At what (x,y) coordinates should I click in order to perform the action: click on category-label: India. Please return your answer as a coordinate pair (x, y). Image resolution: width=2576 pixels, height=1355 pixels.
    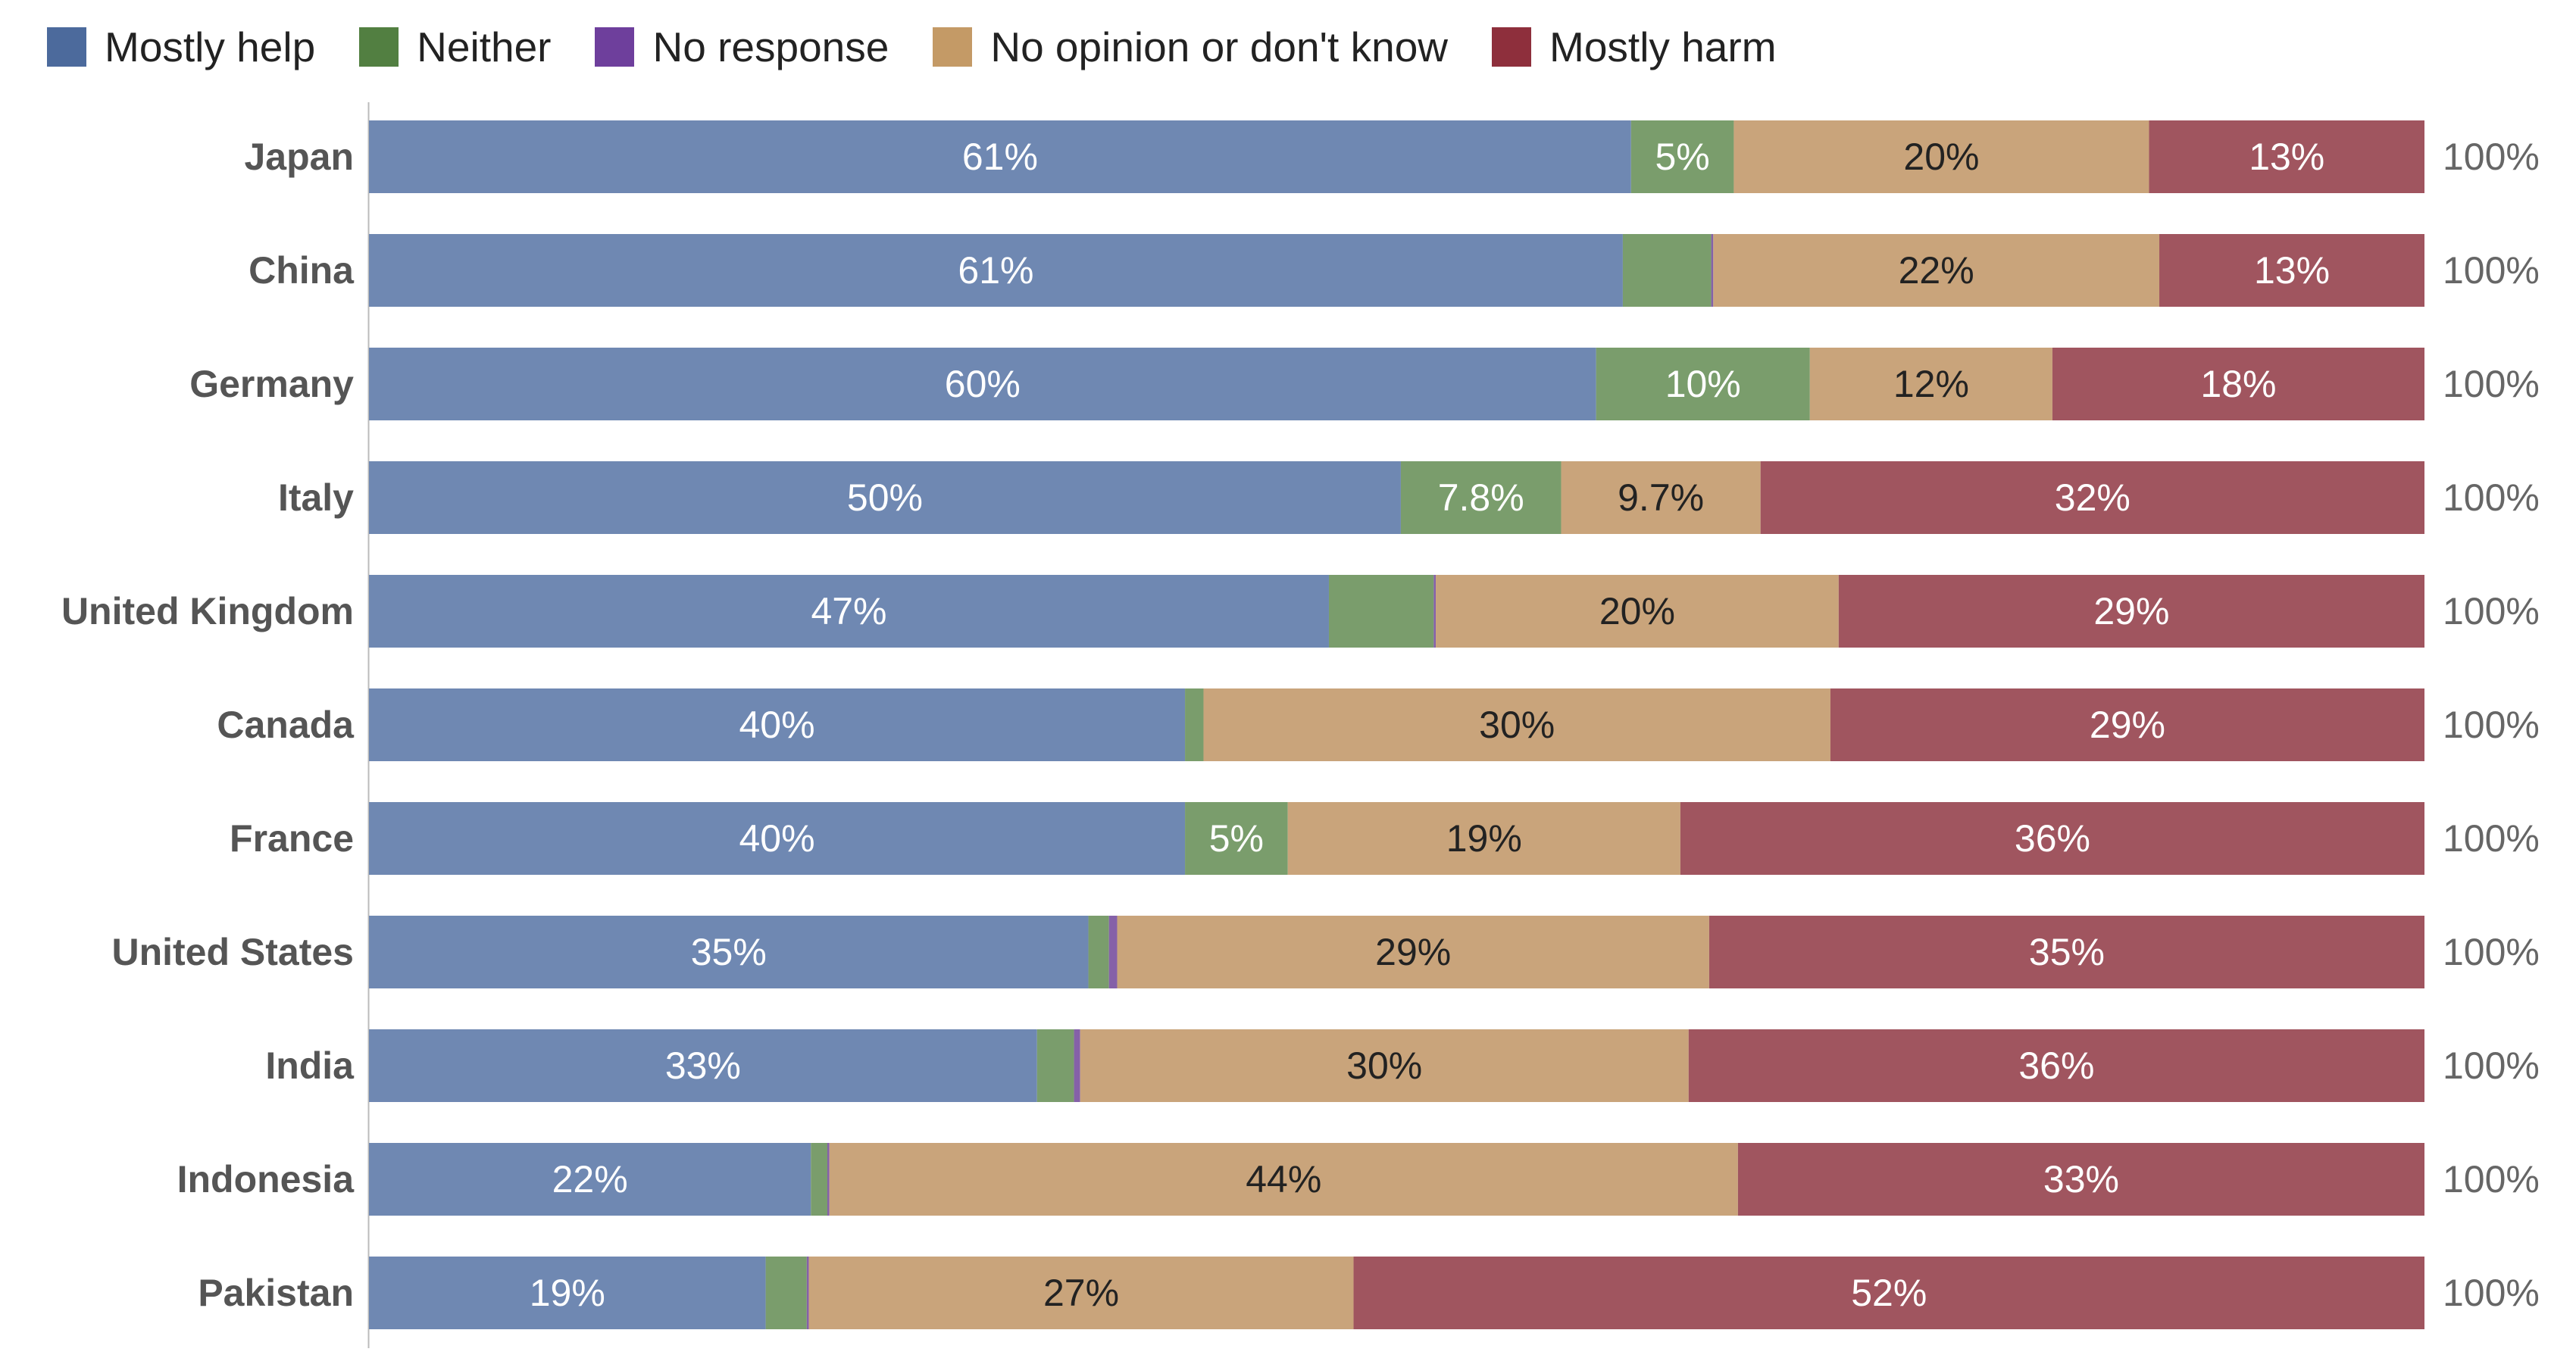
    Looking at the image, I should click on (310, 1065).